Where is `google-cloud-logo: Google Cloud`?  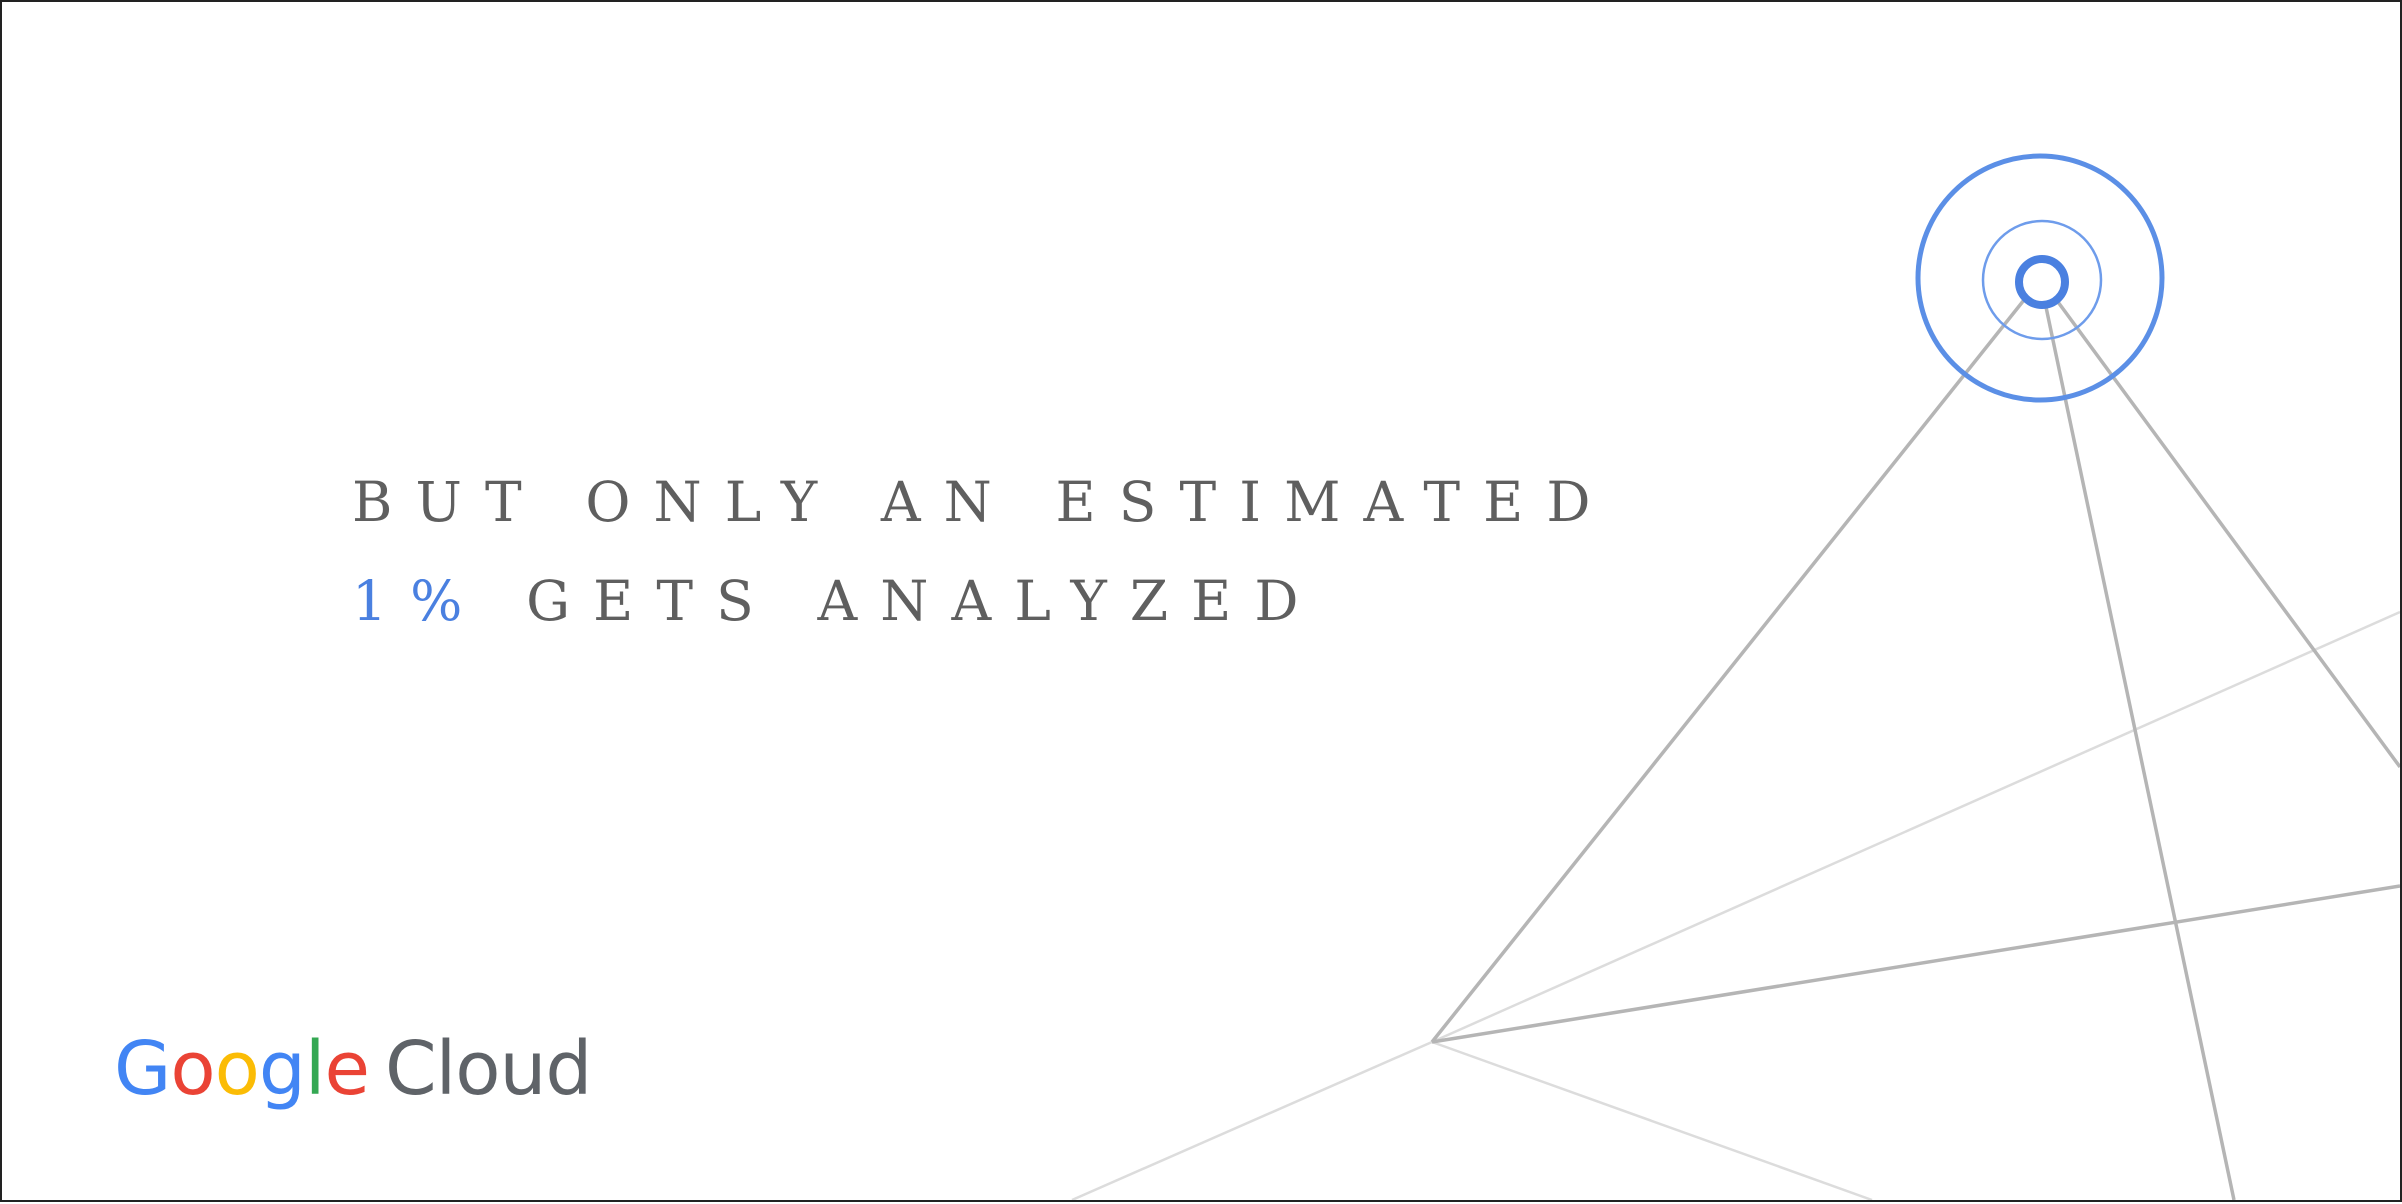
google-cloud-logo: Google Cloud is located at coordinates (353, 1069).